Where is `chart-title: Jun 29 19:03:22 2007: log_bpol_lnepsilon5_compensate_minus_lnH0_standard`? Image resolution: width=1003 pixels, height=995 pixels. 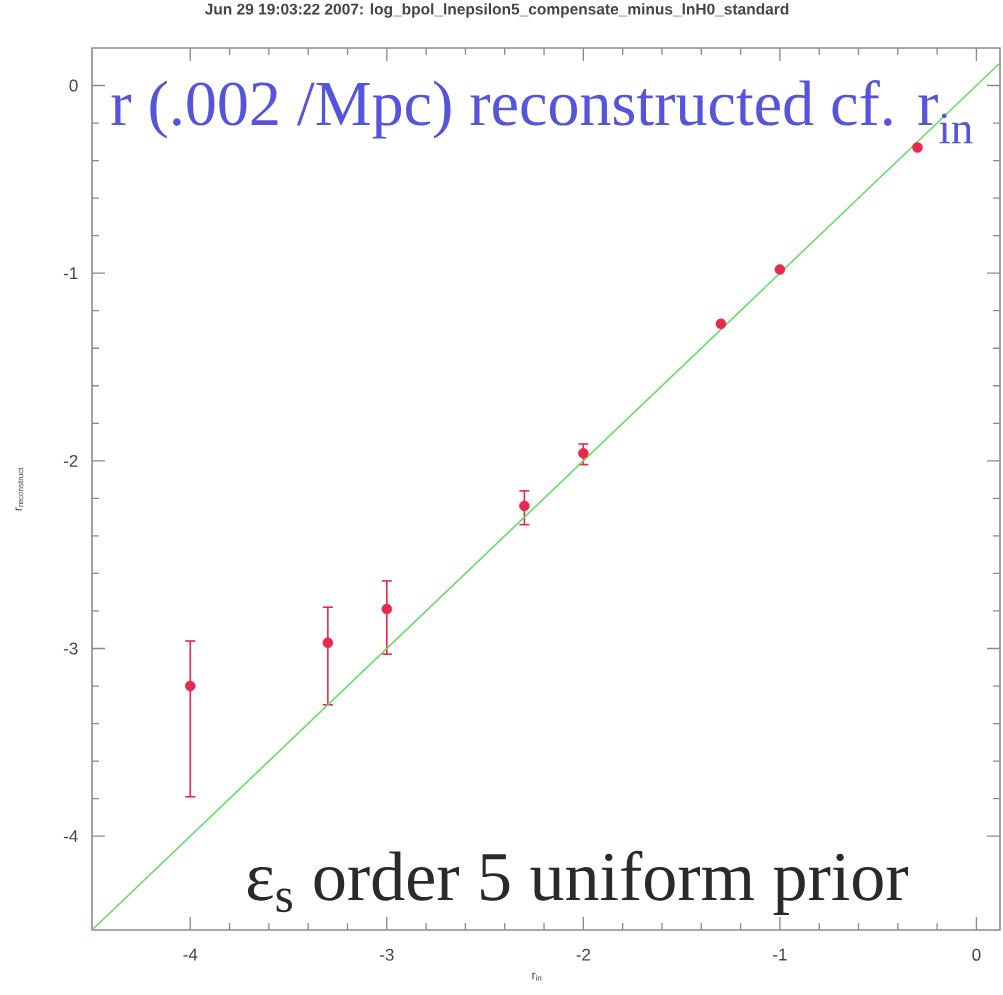
chart-title: Jun 29 19:03:22 2007: log_bpol_lnepsilon5_compensate_minus_lnH0_standard is located at coordinates (496, 10).